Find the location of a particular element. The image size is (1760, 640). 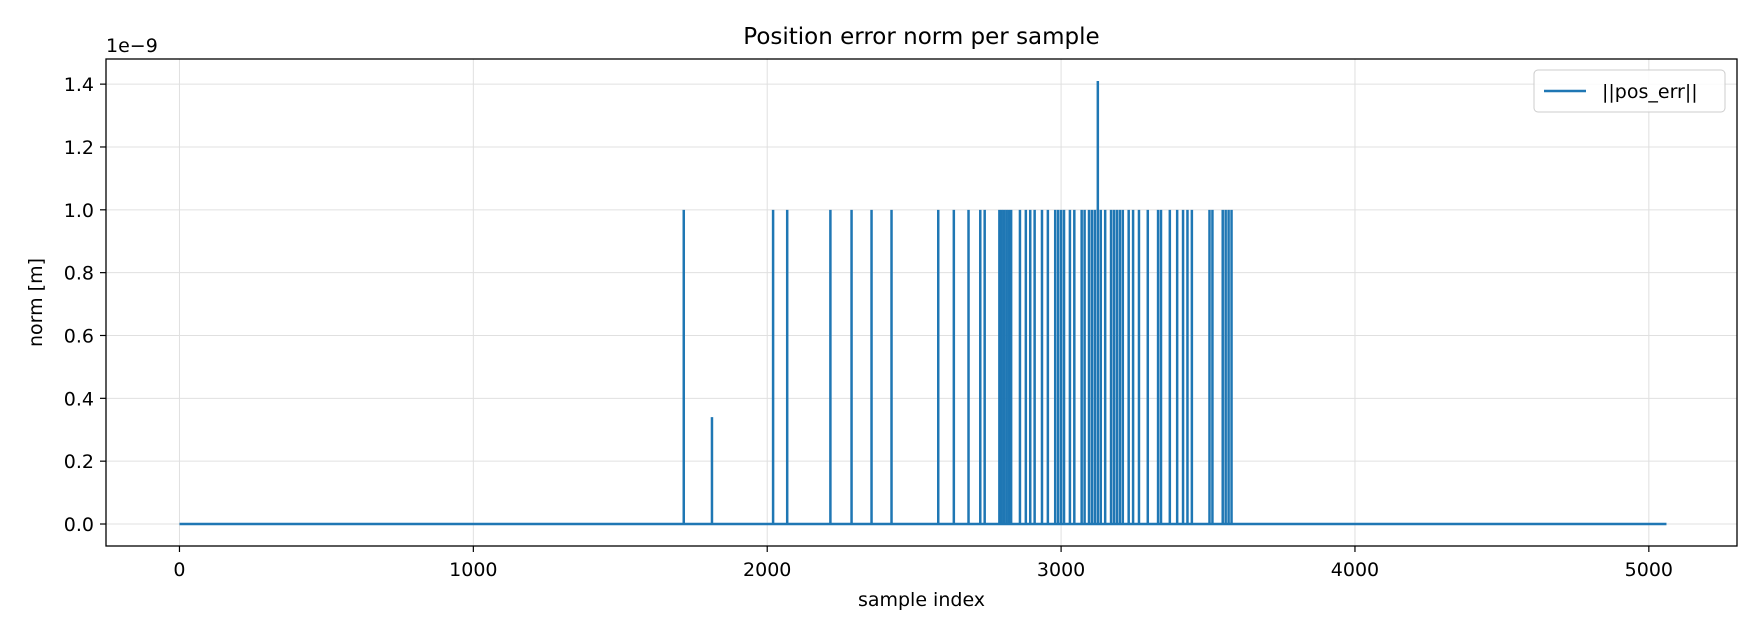

x-tick-label: 0 is located at coordinates (179, 570).